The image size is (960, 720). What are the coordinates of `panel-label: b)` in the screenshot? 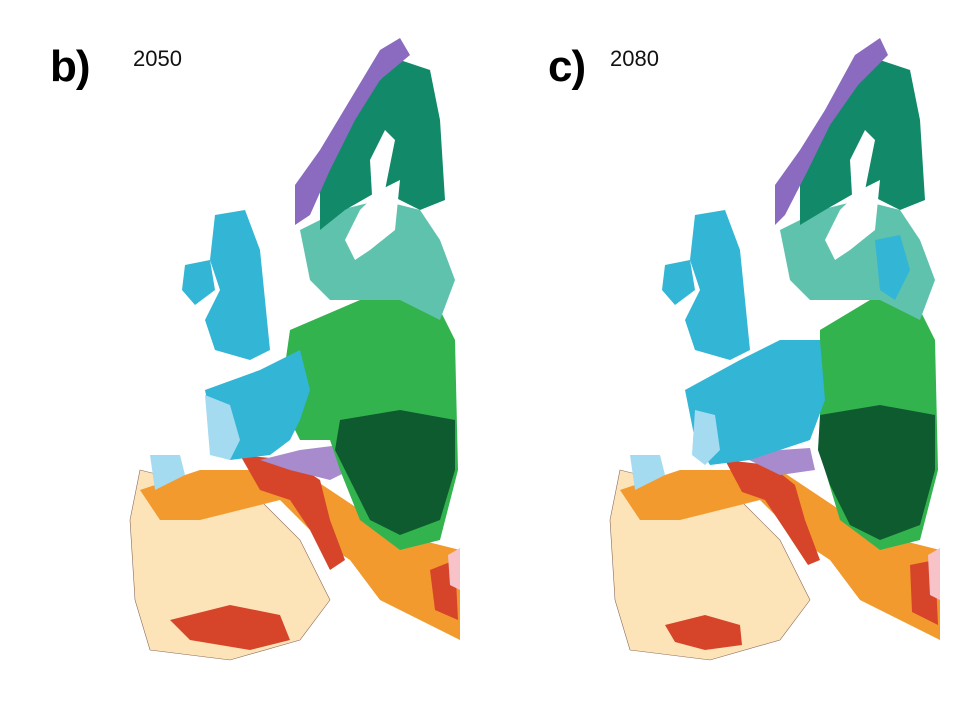 It's located at (70, 66).